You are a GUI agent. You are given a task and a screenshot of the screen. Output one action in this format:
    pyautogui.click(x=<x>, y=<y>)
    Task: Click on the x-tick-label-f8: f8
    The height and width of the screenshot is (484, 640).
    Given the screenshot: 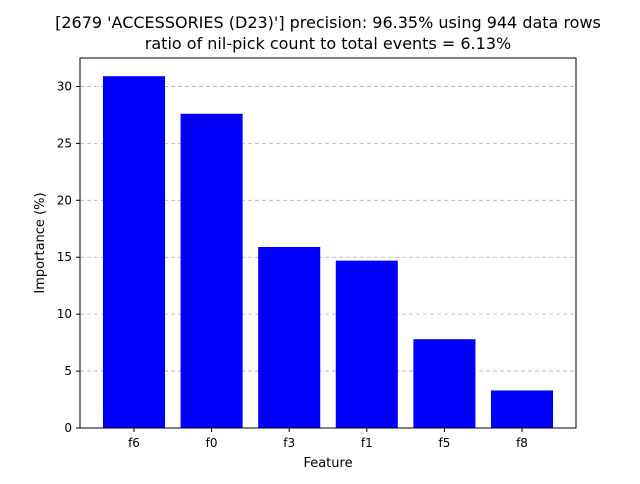 What is the action you would take?
    pyautogui.click(x=522, y=443)
    